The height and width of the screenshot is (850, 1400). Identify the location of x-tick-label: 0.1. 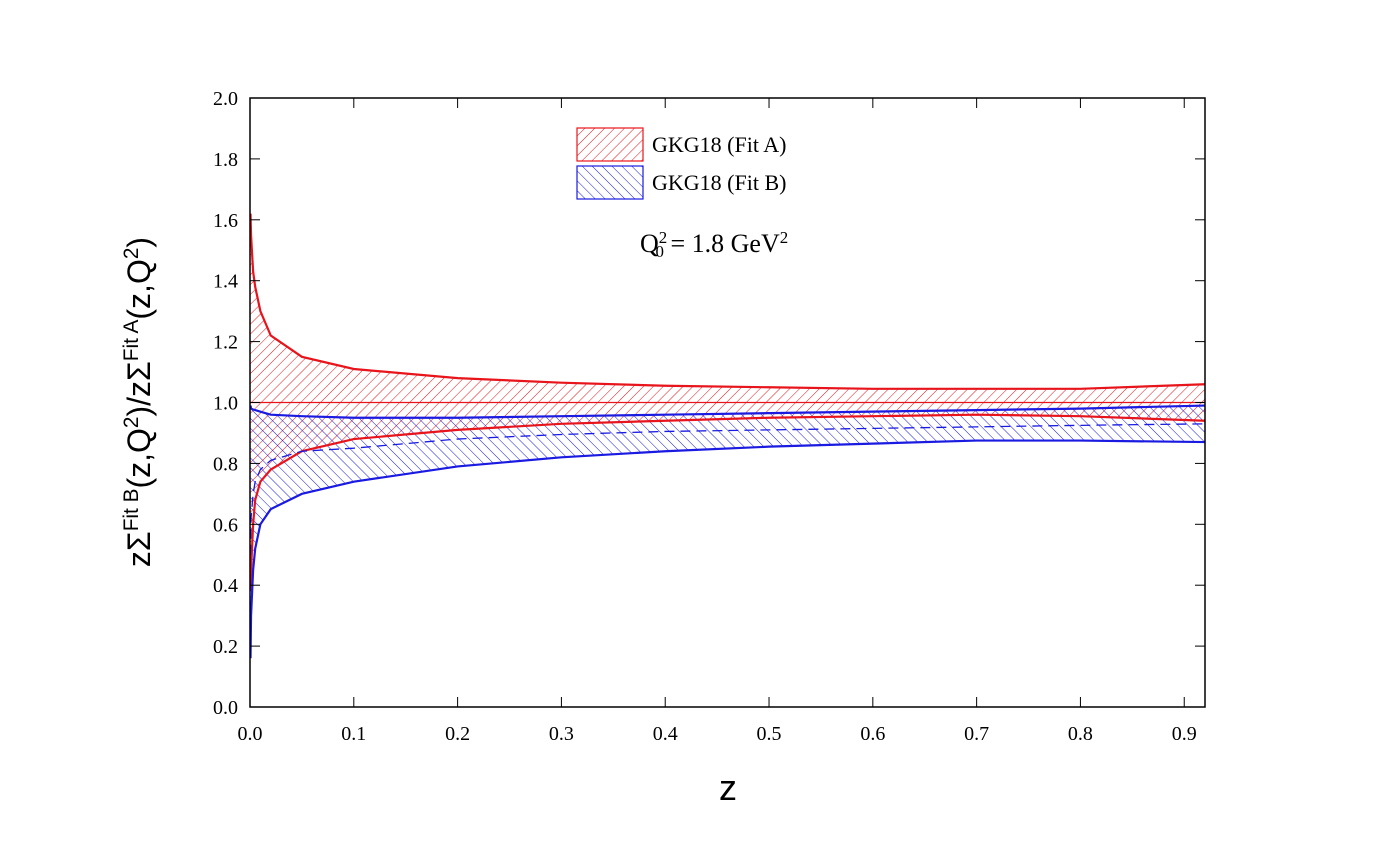
(353, 734).